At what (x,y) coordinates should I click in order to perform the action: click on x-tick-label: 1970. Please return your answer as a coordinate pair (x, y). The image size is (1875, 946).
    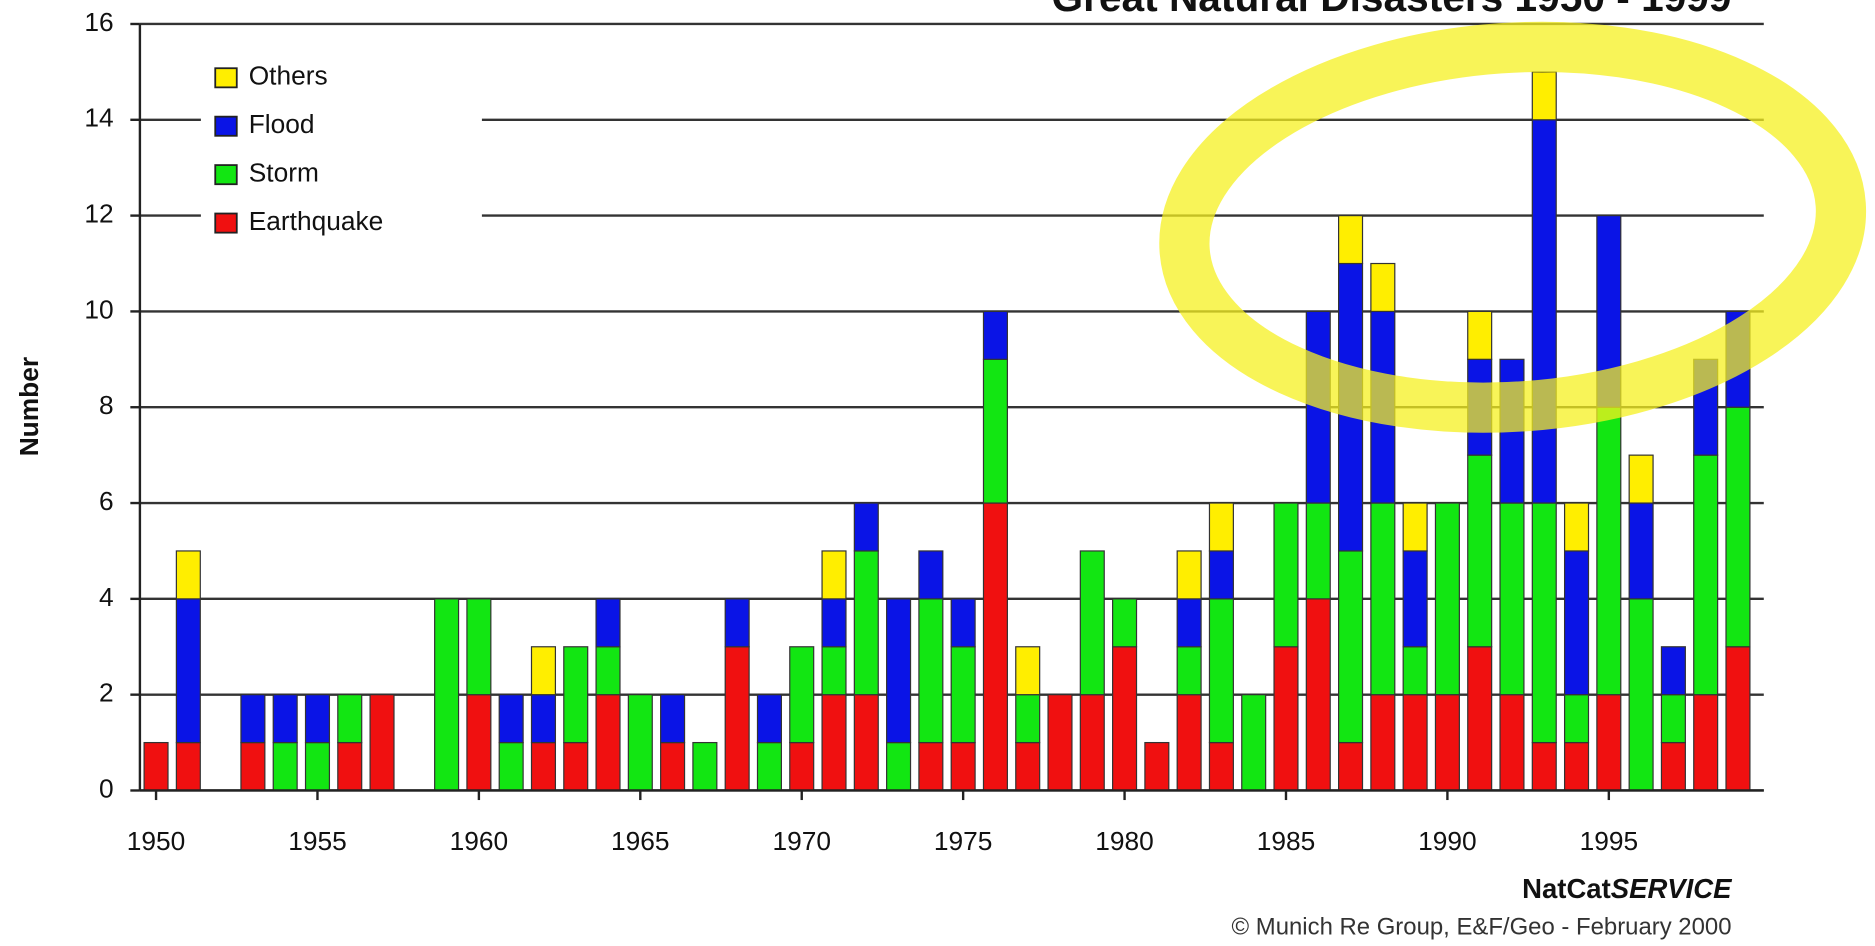
    Looking at the image, I should click on (801, 841).